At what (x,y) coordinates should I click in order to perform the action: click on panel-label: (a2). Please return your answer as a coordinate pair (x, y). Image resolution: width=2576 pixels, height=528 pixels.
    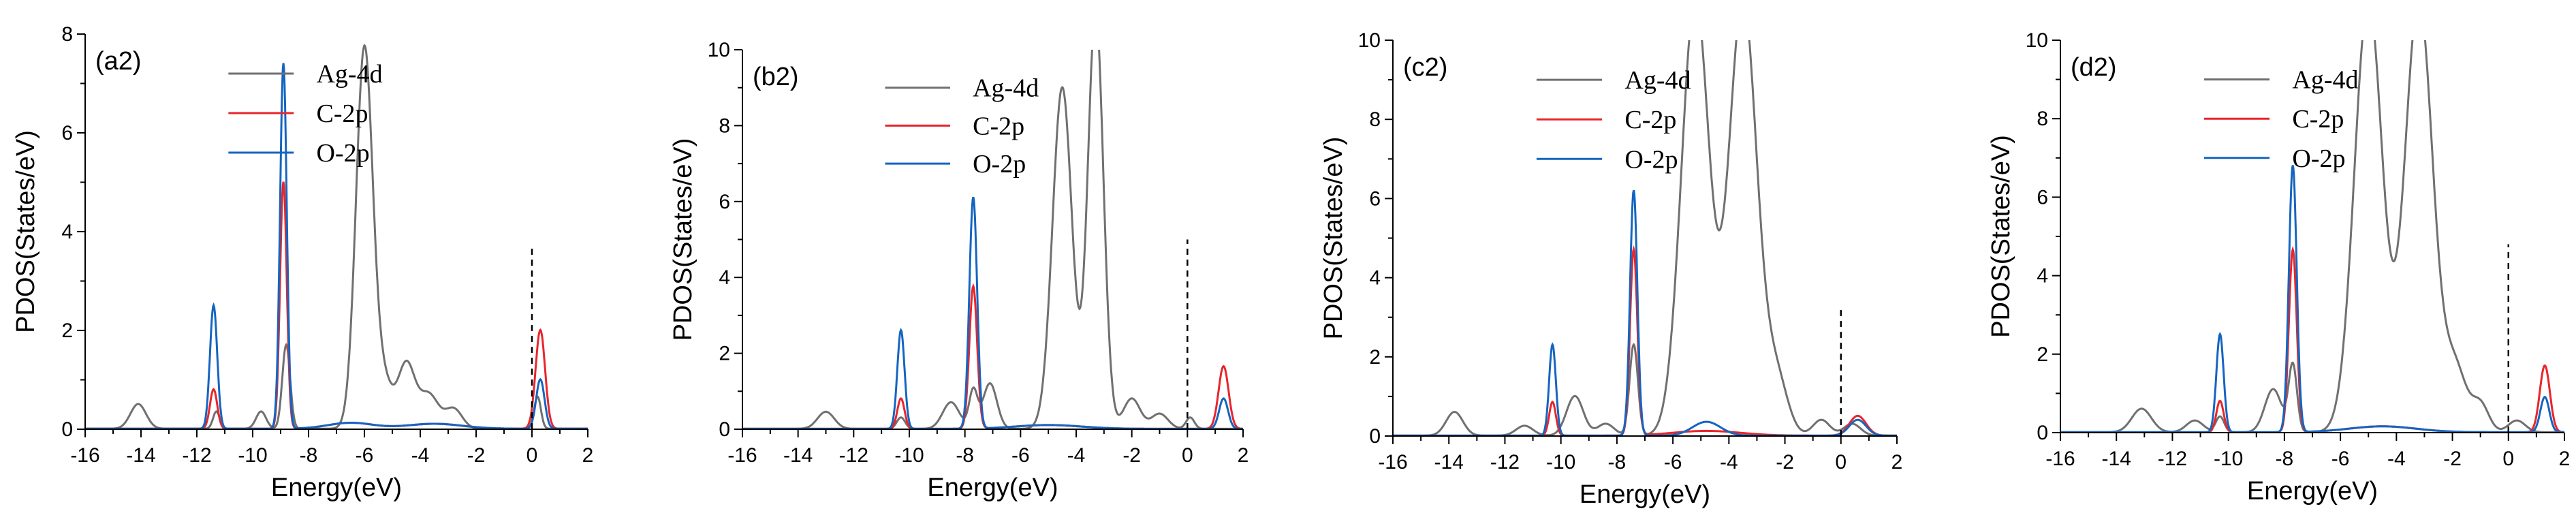
    Looking at the image, I should click on (118, 61).